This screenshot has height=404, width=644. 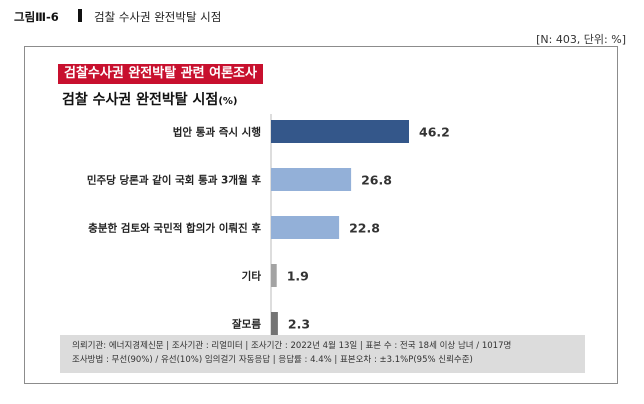 What do you see at coordinates (252, 276) in the screenshot?
I see `category-label-3: 기타` at bounding box center [252, 276].